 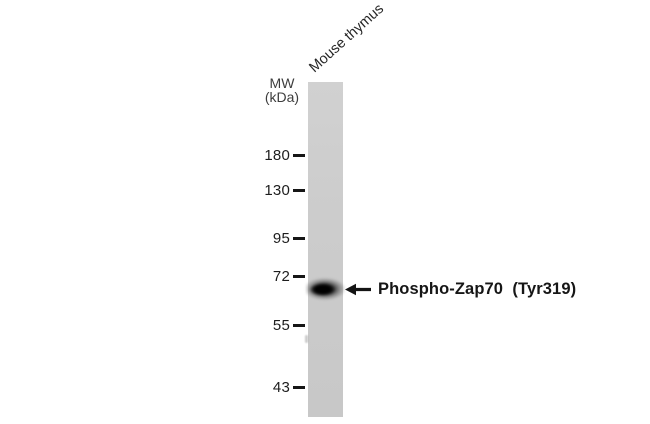 I want to click on mw-axis-title-line2: (kDa), so click(x=282, y=97).